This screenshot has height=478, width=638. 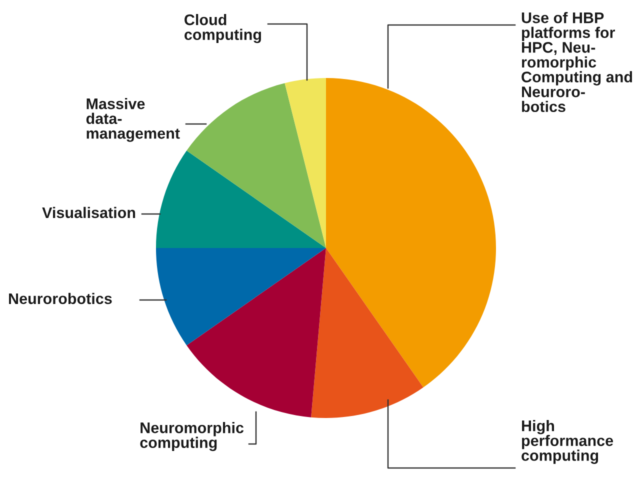 I want to click on slice-label: Use of HBP platforms for HPC, Neu-romorphic Computing and Neuroro-botics, so click(x=577, y=62).